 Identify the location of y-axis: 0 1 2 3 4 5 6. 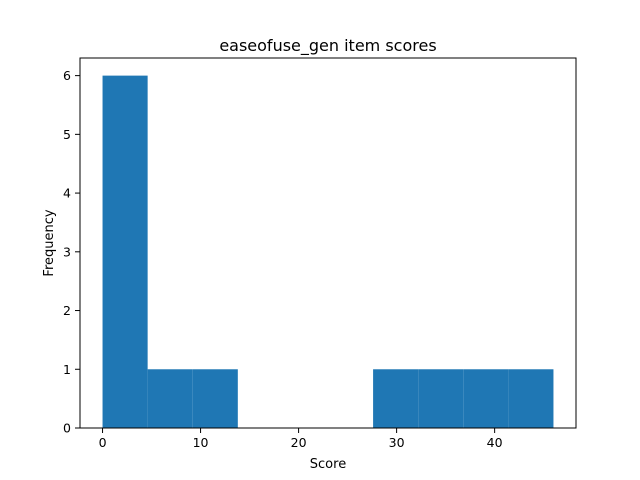
(71, 252).